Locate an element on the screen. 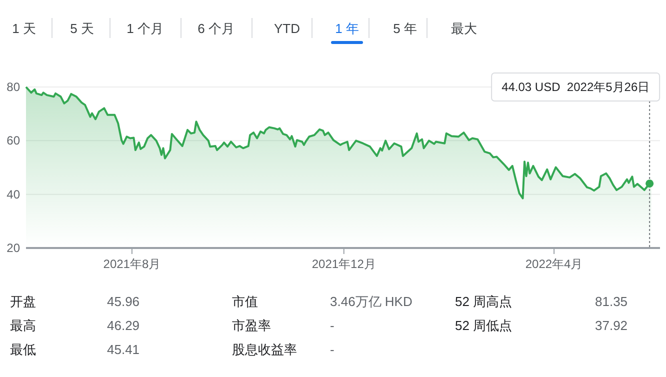  y-tick-label: 40 is located at coordinates (13, 194).